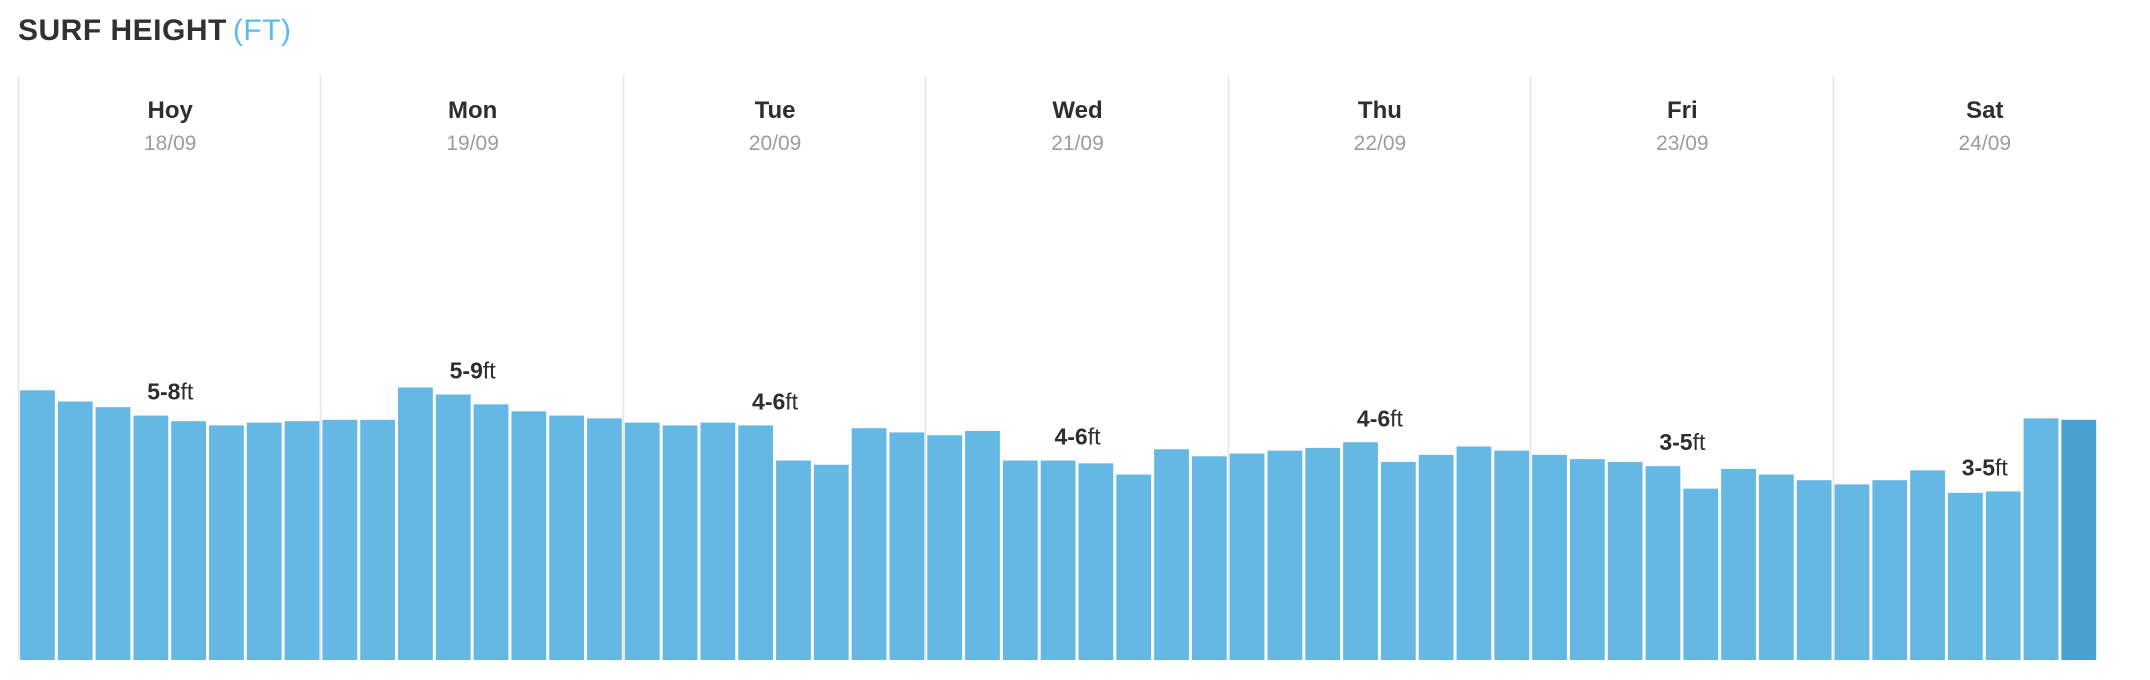 The height and width of the screenshot is (680, 2150). Describe the element at coordinates (1380, 143) in the screenshot. I see `day-date-label: 22/09` at that location.